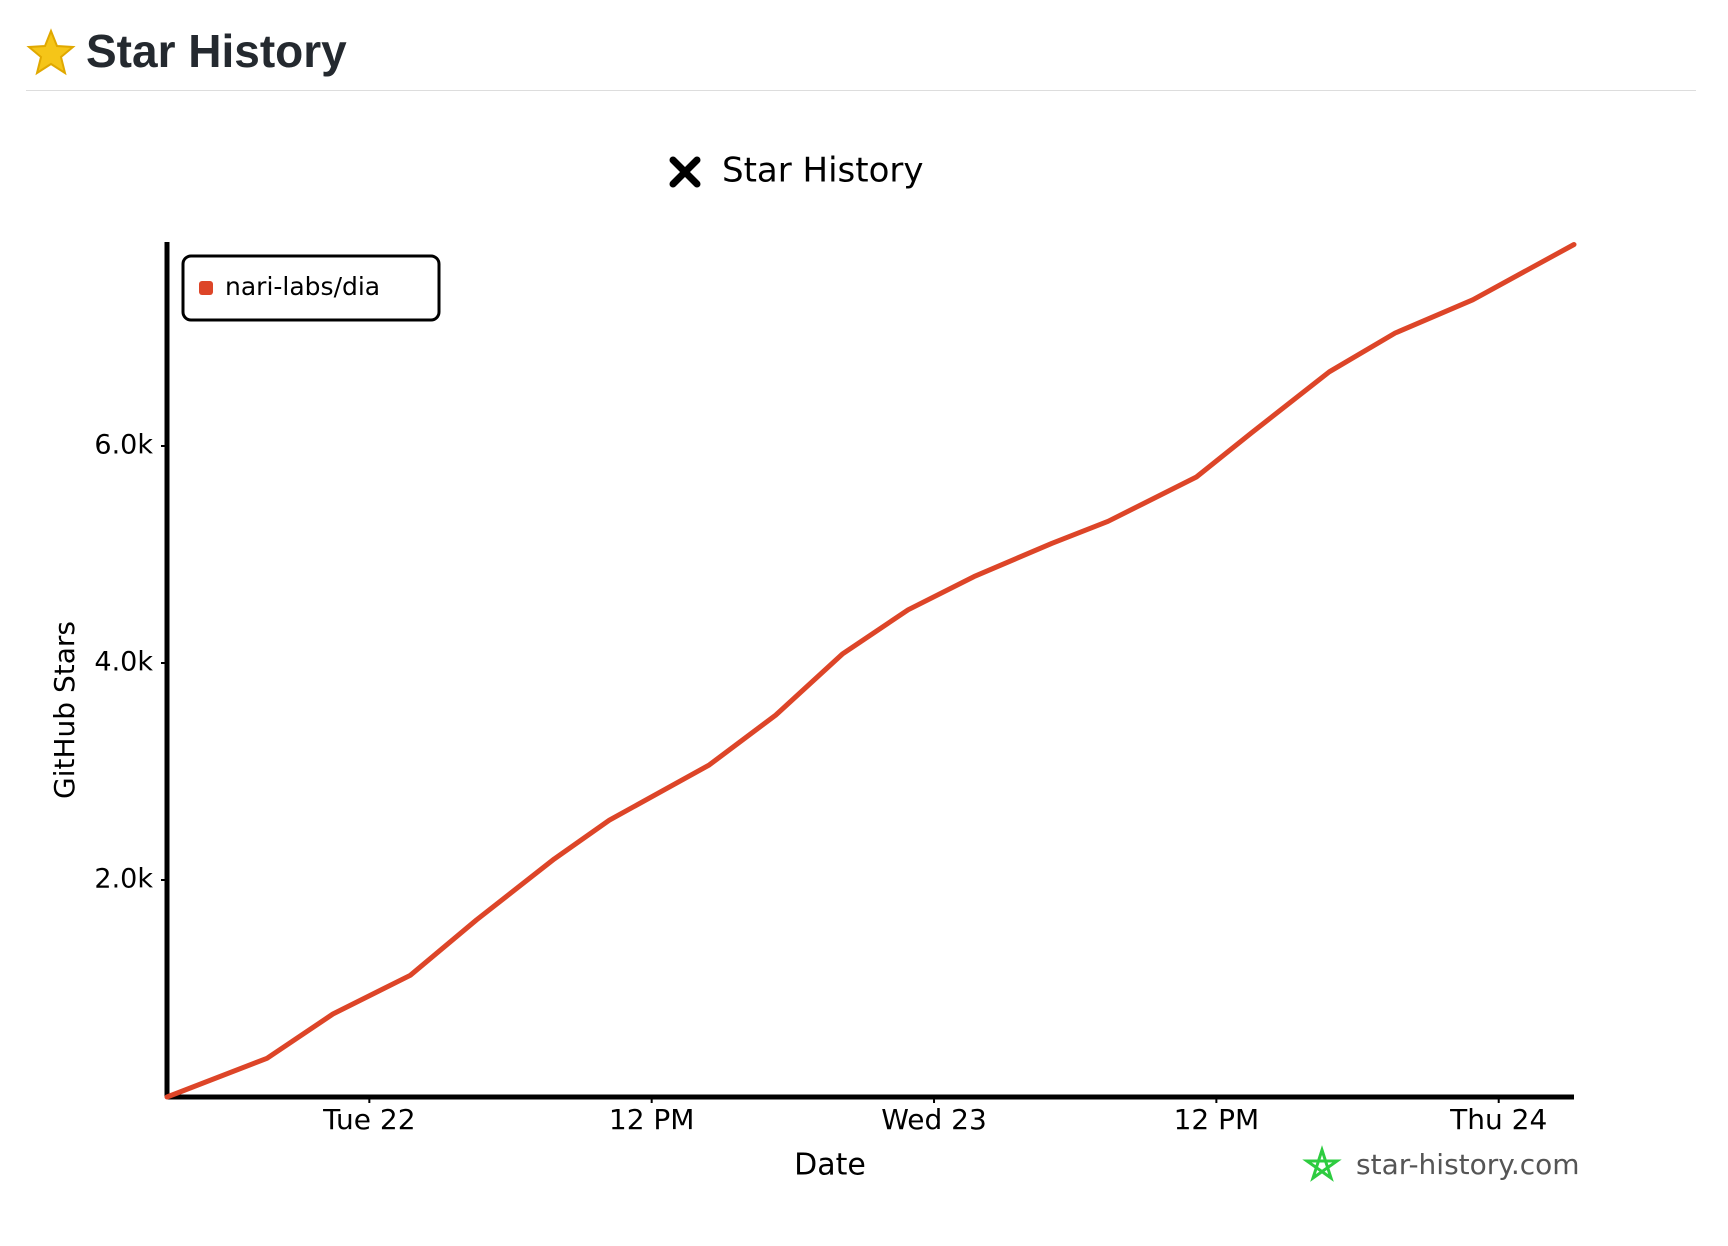  Describe the element at coordinates (861, 52) in the screenshot. I see `header: Star History` at that location.